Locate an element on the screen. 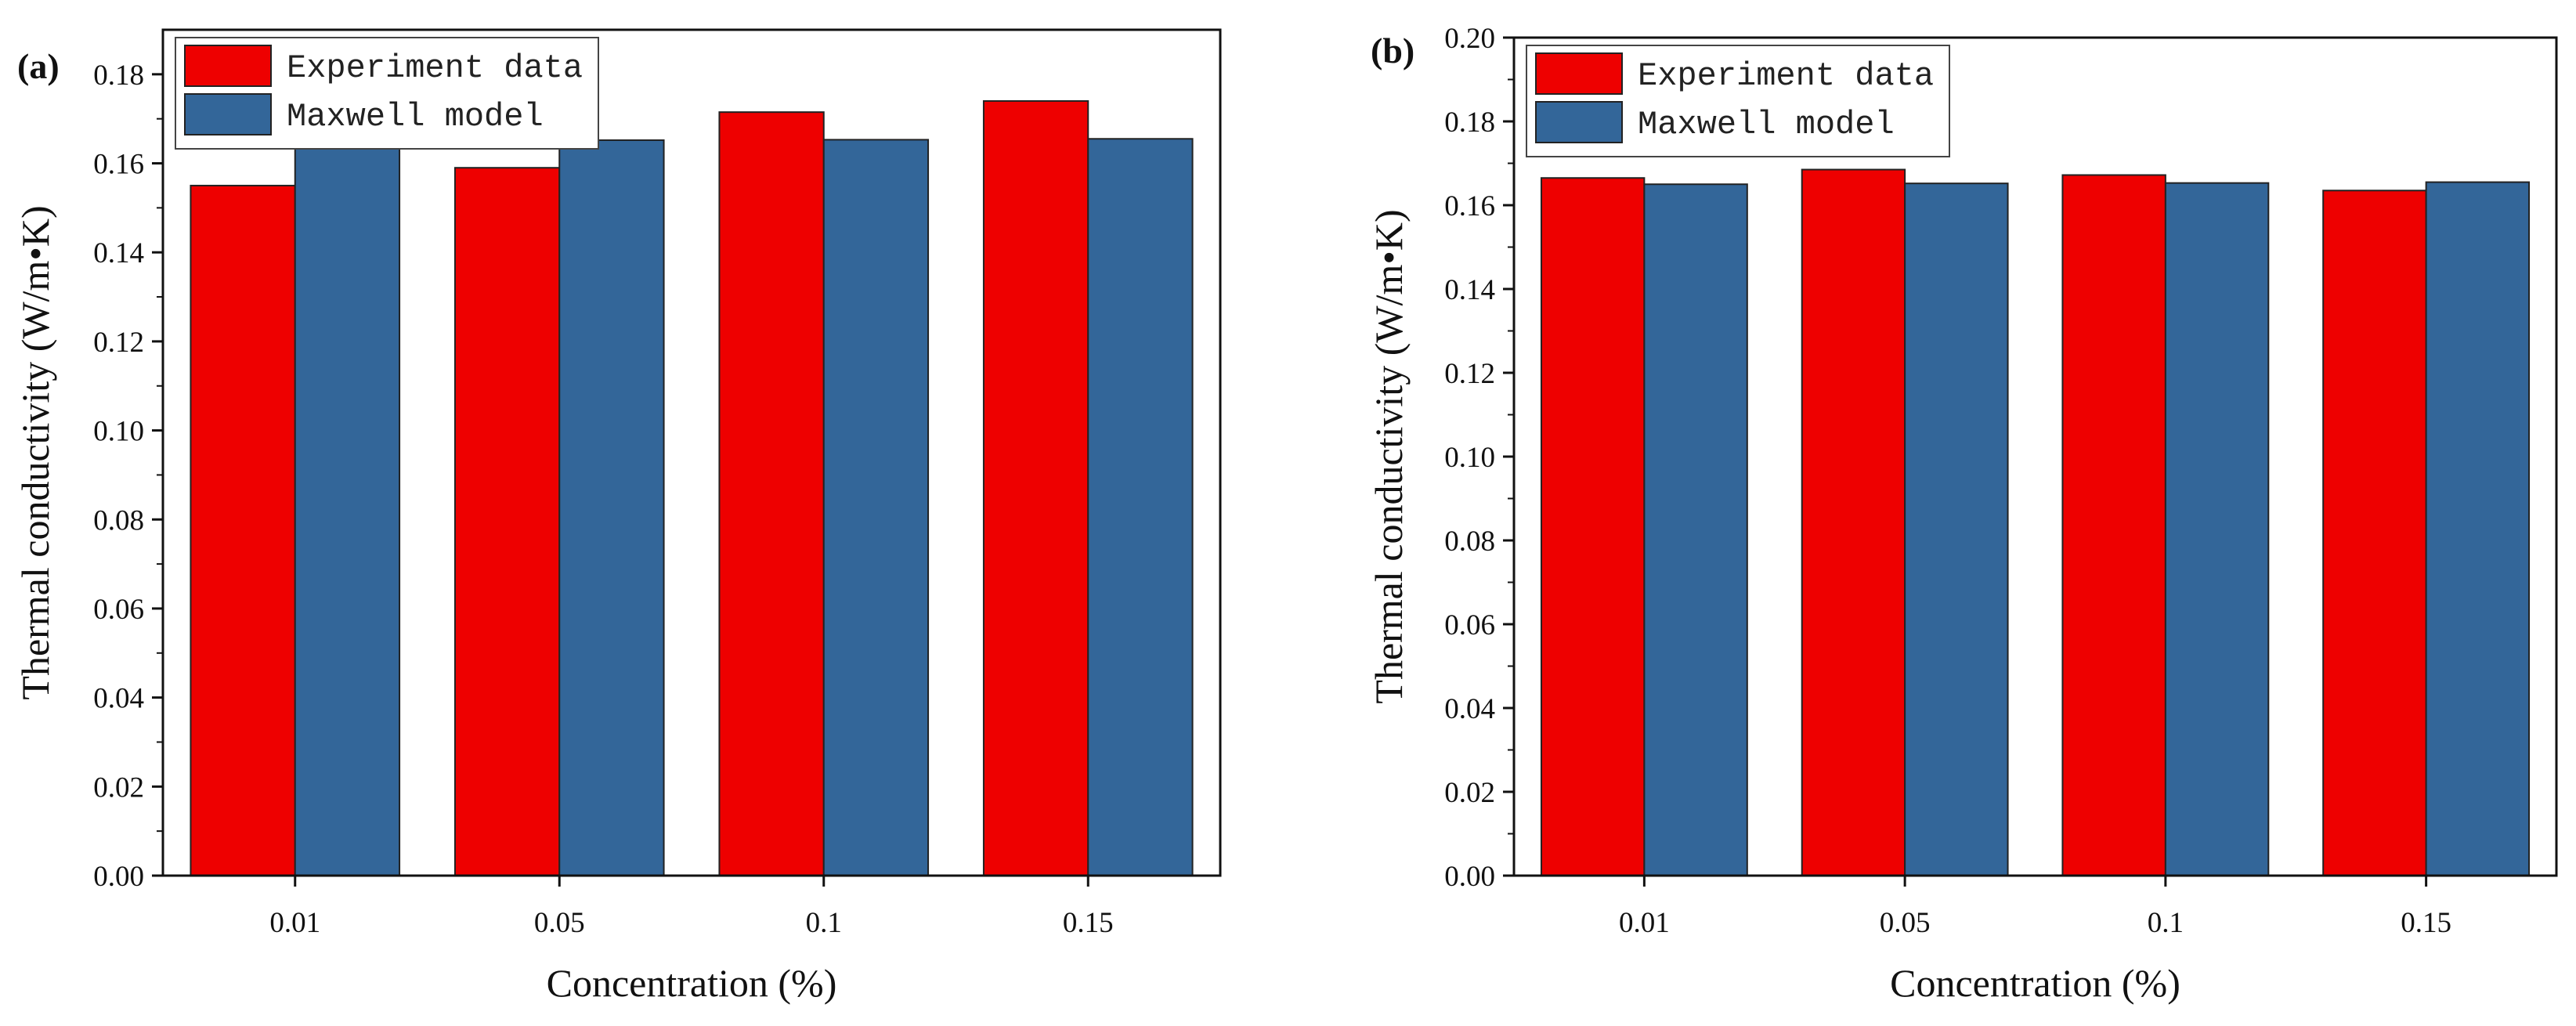  y-tick-label: 0.20 is located at coordinates (1469, 39).